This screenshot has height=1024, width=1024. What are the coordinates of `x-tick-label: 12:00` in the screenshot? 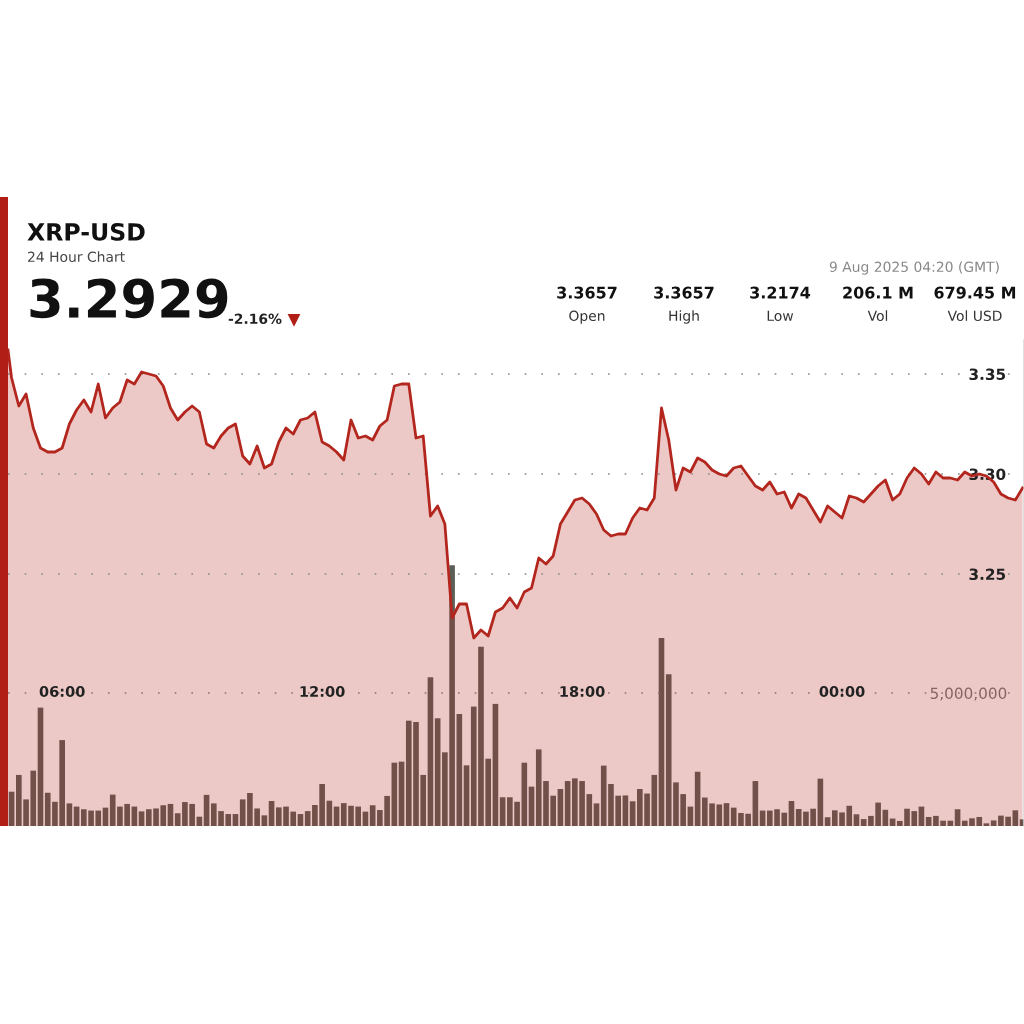 It's located at (322, 691).